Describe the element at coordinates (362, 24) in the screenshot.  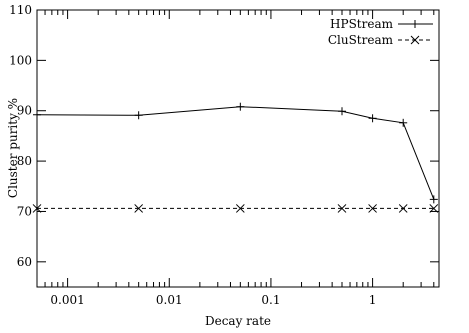
I see `legend-label-hpstream: HPStream` at that location.